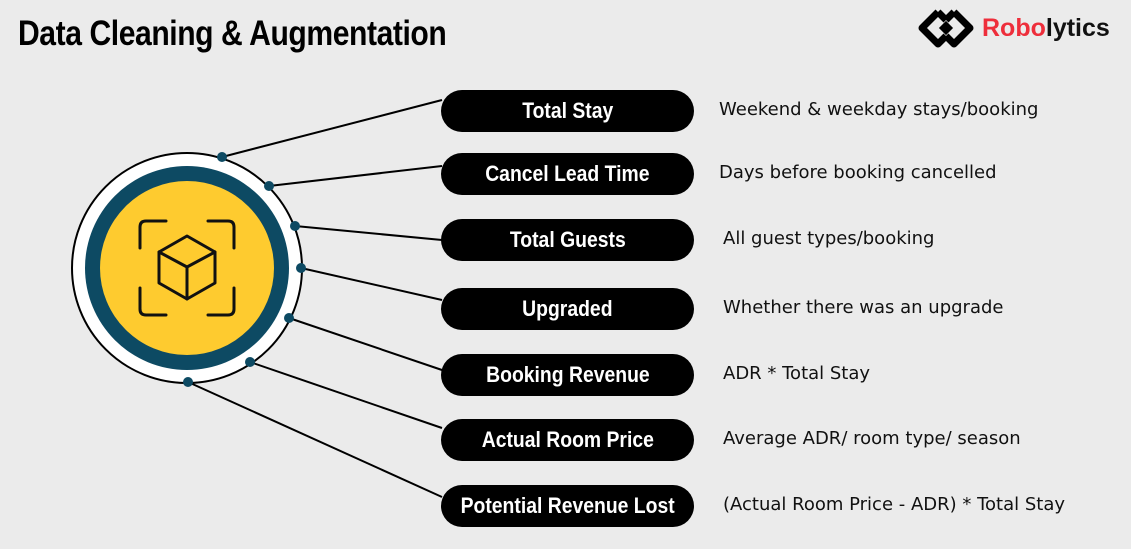 Image resolution: width=1131 pixels, height=549 pixels. I want to click on feature-pill: Actual Room Price, so click(567, 440).